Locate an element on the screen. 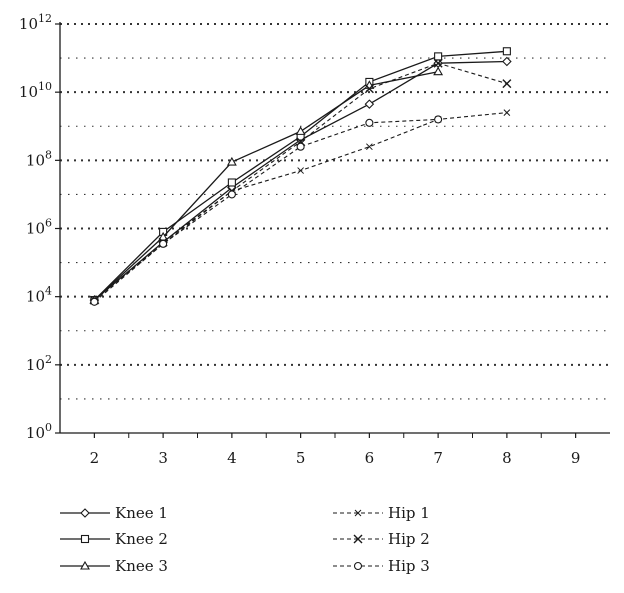 The height and width of the screenshot is (593, 624). x-tick-label: 3 is located at coordinates (163, 458).